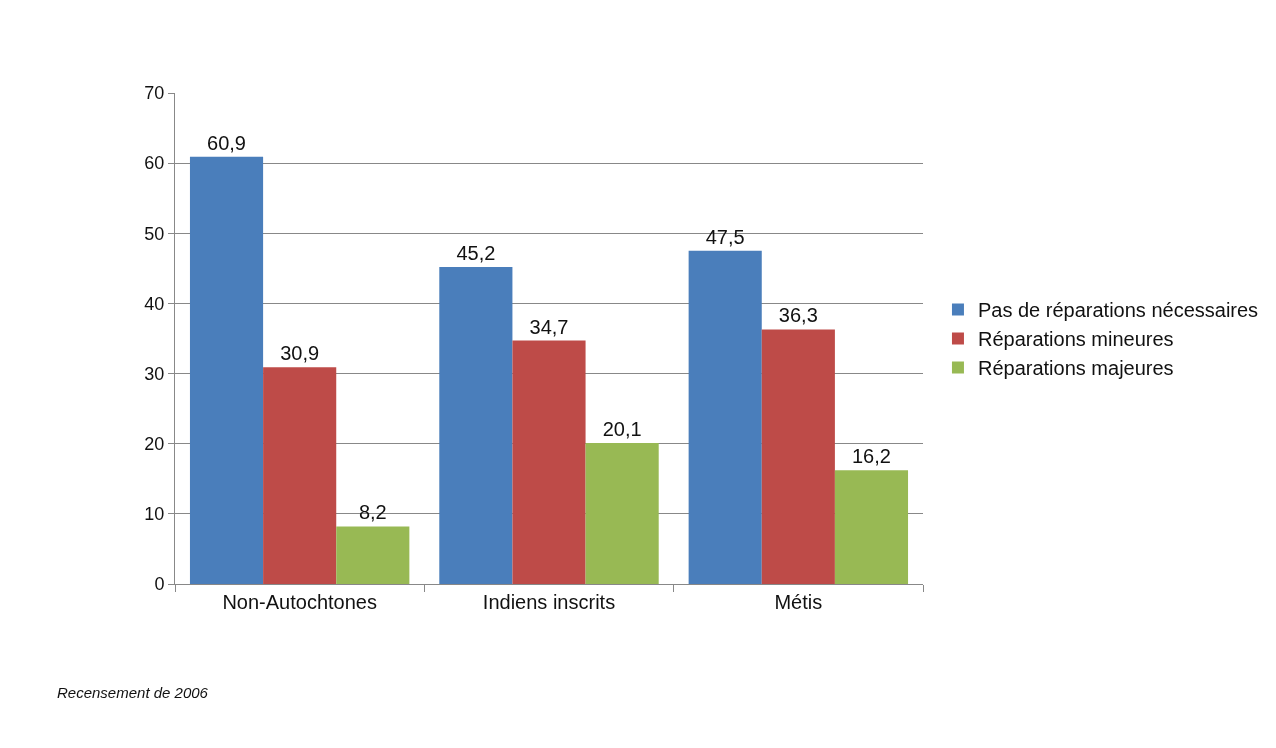  Describe the element at coordinates (154, 444) in the screenshot. I see `y-tick-label: 20` at that location.